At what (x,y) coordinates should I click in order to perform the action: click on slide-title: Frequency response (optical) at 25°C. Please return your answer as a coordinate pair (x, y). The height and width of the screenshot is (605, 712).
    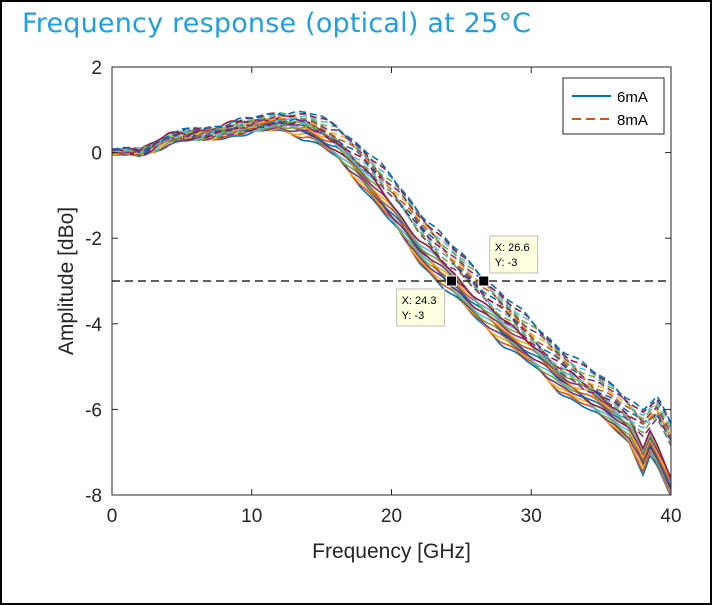
    Looking at the image, I should click on (277, 23).